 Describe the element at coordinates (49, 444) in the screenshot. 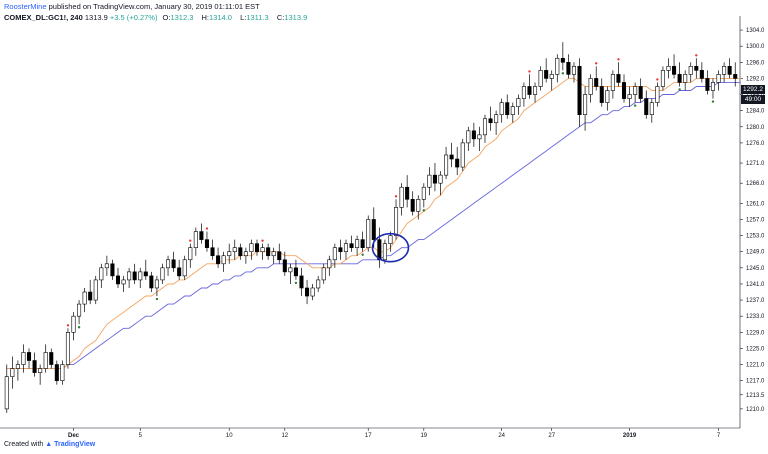

I see `tradingview-logo-icon: ▲` at that location.